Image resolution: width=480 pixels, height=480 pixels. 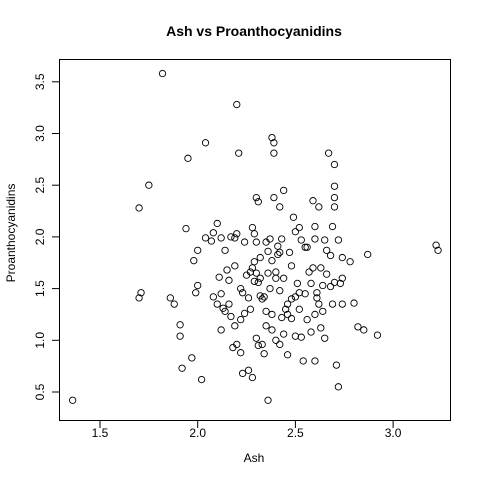 I want to click on y-tick-label: 0.5, so click(x=40, y=391).